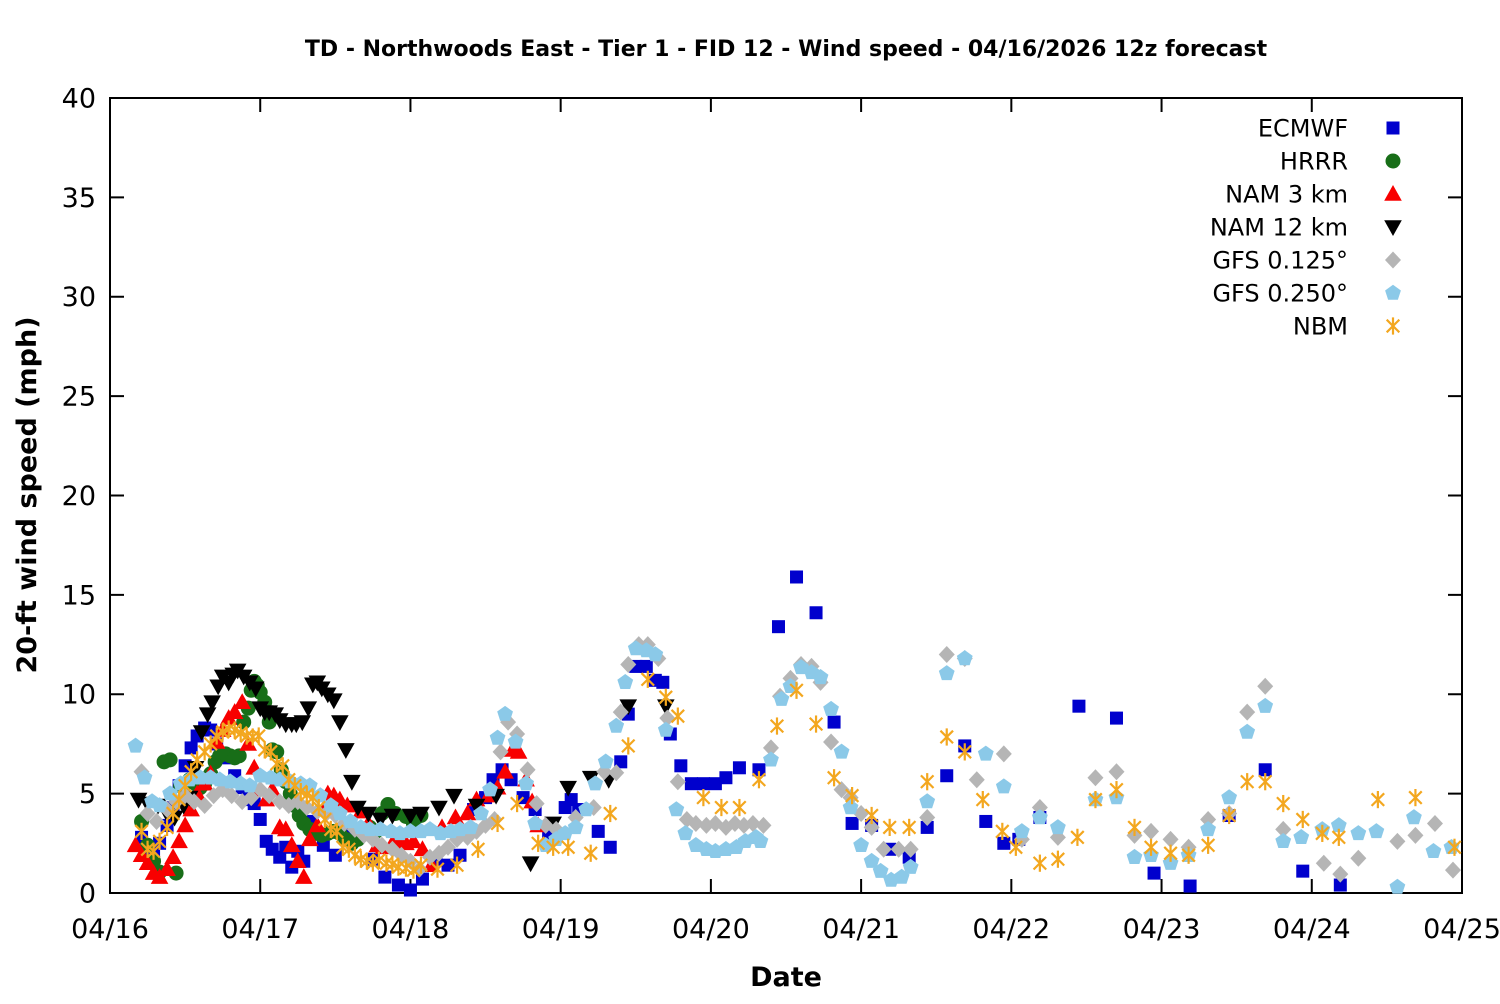 This screenshot has width=1500, height=1004. Describe the element at coordinates (1393, 228) in the screenshot. I see `legend-marker-nam-12-km-icon` at that location.